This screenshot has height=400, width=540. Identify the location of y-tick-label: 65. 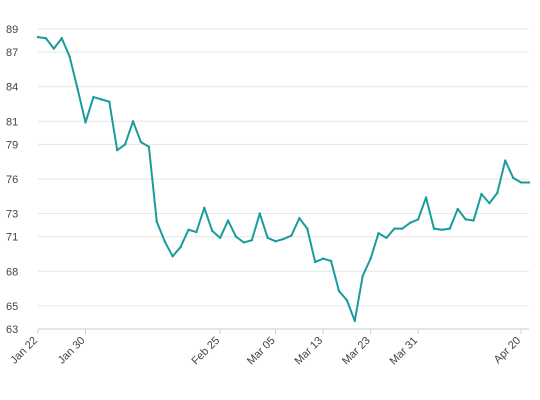
(12, 307).